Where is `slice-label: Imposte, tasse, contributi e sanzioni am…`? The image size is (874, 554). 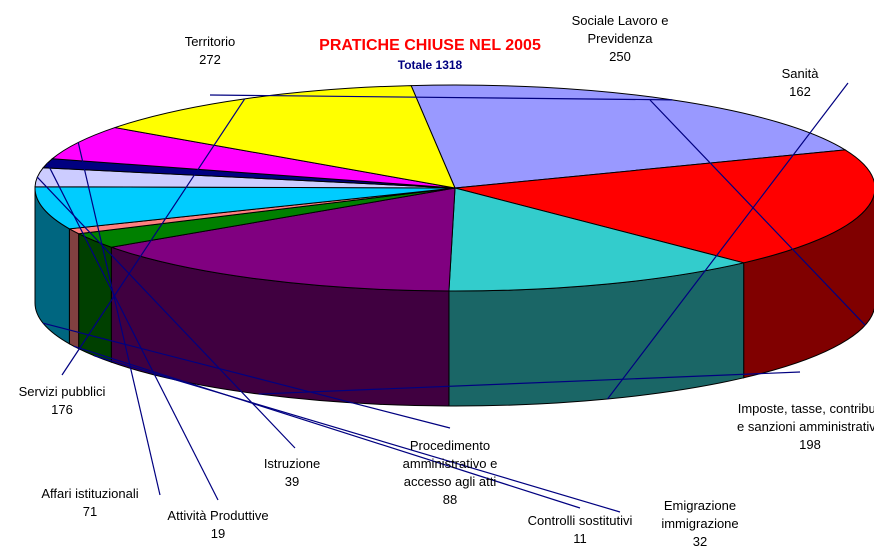 slice-label: Imposte, tasse, contributi e sanzioni am… is located at coordinates (804, 427).